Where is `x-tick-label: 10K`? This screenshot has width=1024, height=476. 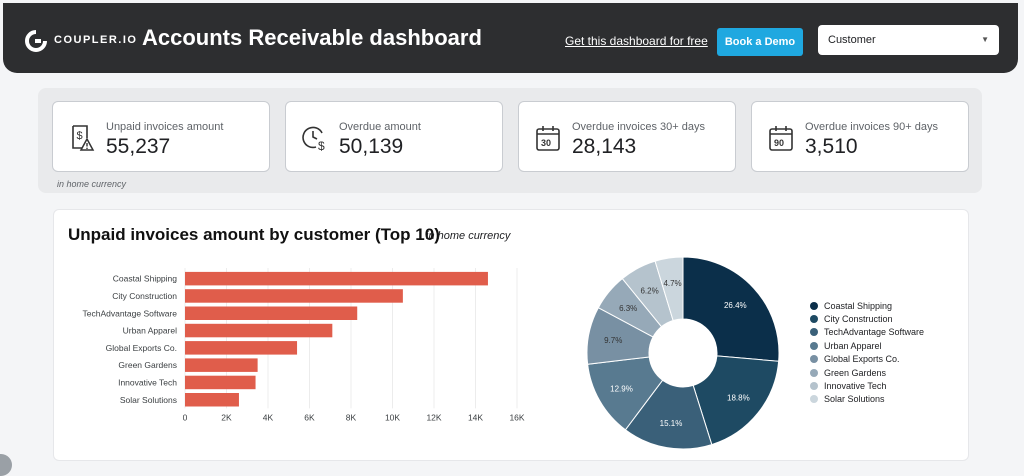 x-tick-label: 10K is located at coordinates (392, 417).